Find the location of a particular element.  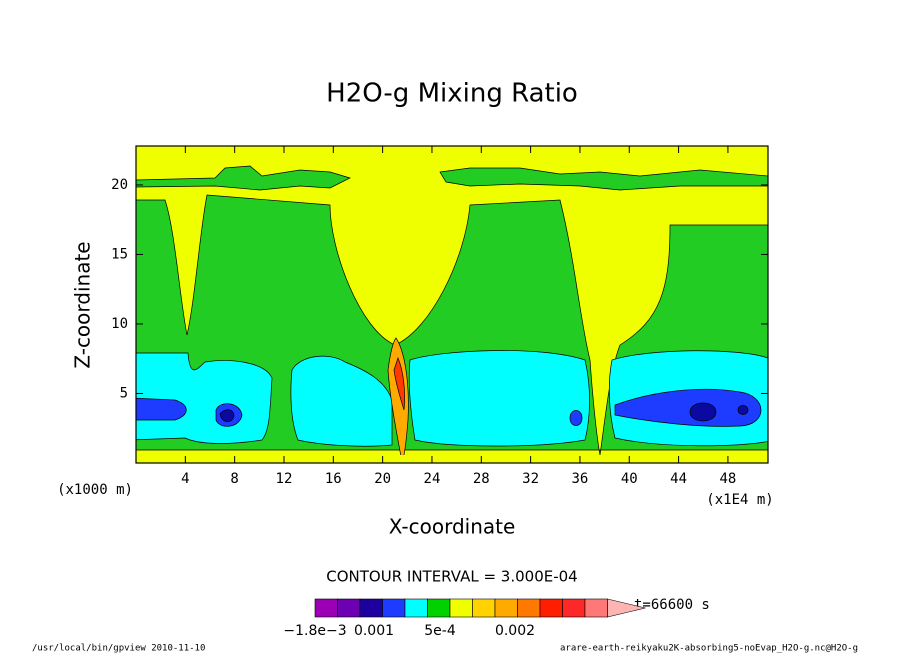

x-axis-label: X-coordinate is located at coordinates (452, 527).